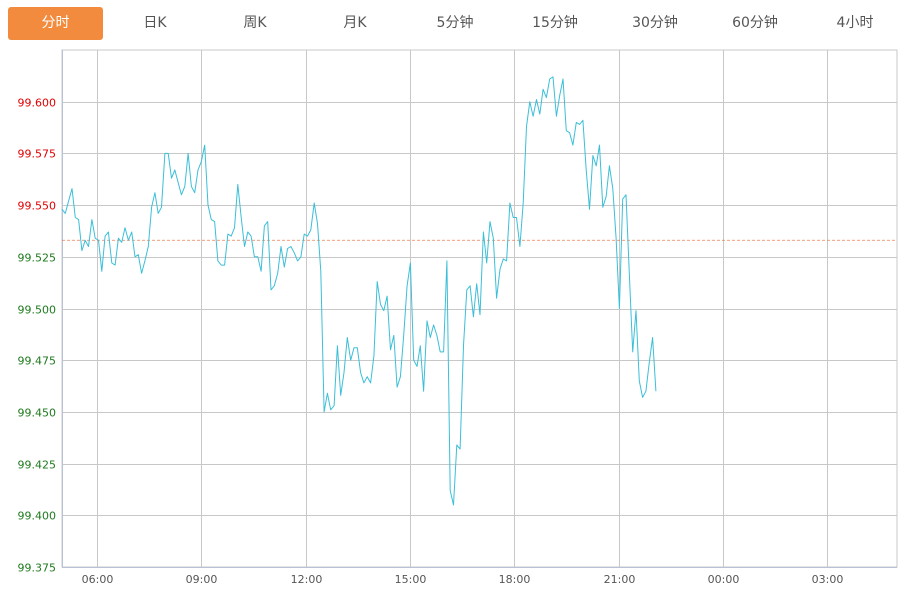 The height and width of the screenshot is (595, 909). What do you see at coordinates (855, 23) in the screenshot?
I see `tab-8: 4小时` at bounding box center [855, 23].